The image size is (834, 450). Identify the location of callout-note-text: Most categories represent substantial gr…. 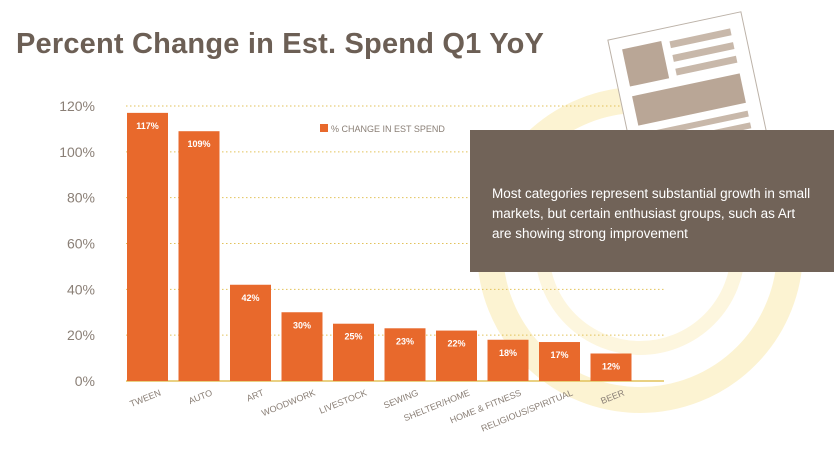
(651, 213).